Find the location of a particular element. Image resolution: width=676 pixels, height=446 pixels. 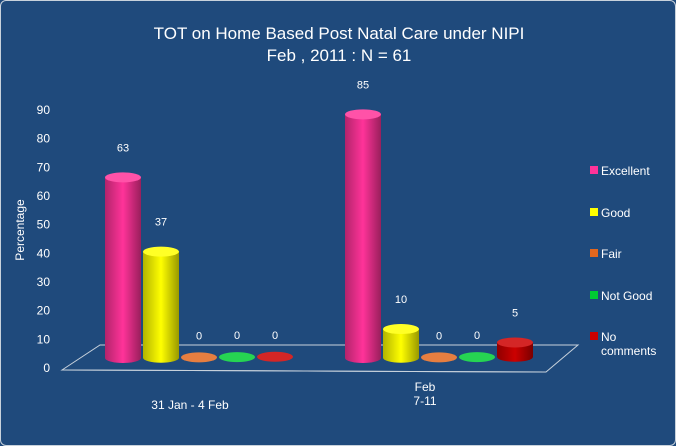

legend-label: No is located at coordinates (609, 337).